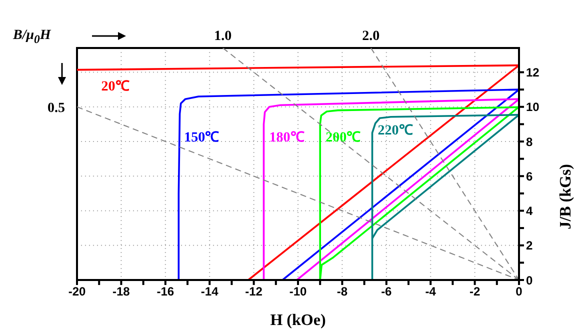 This screenshot has width=585, height=332. I want to click on x-tick-label: -20, so click(77, 291).